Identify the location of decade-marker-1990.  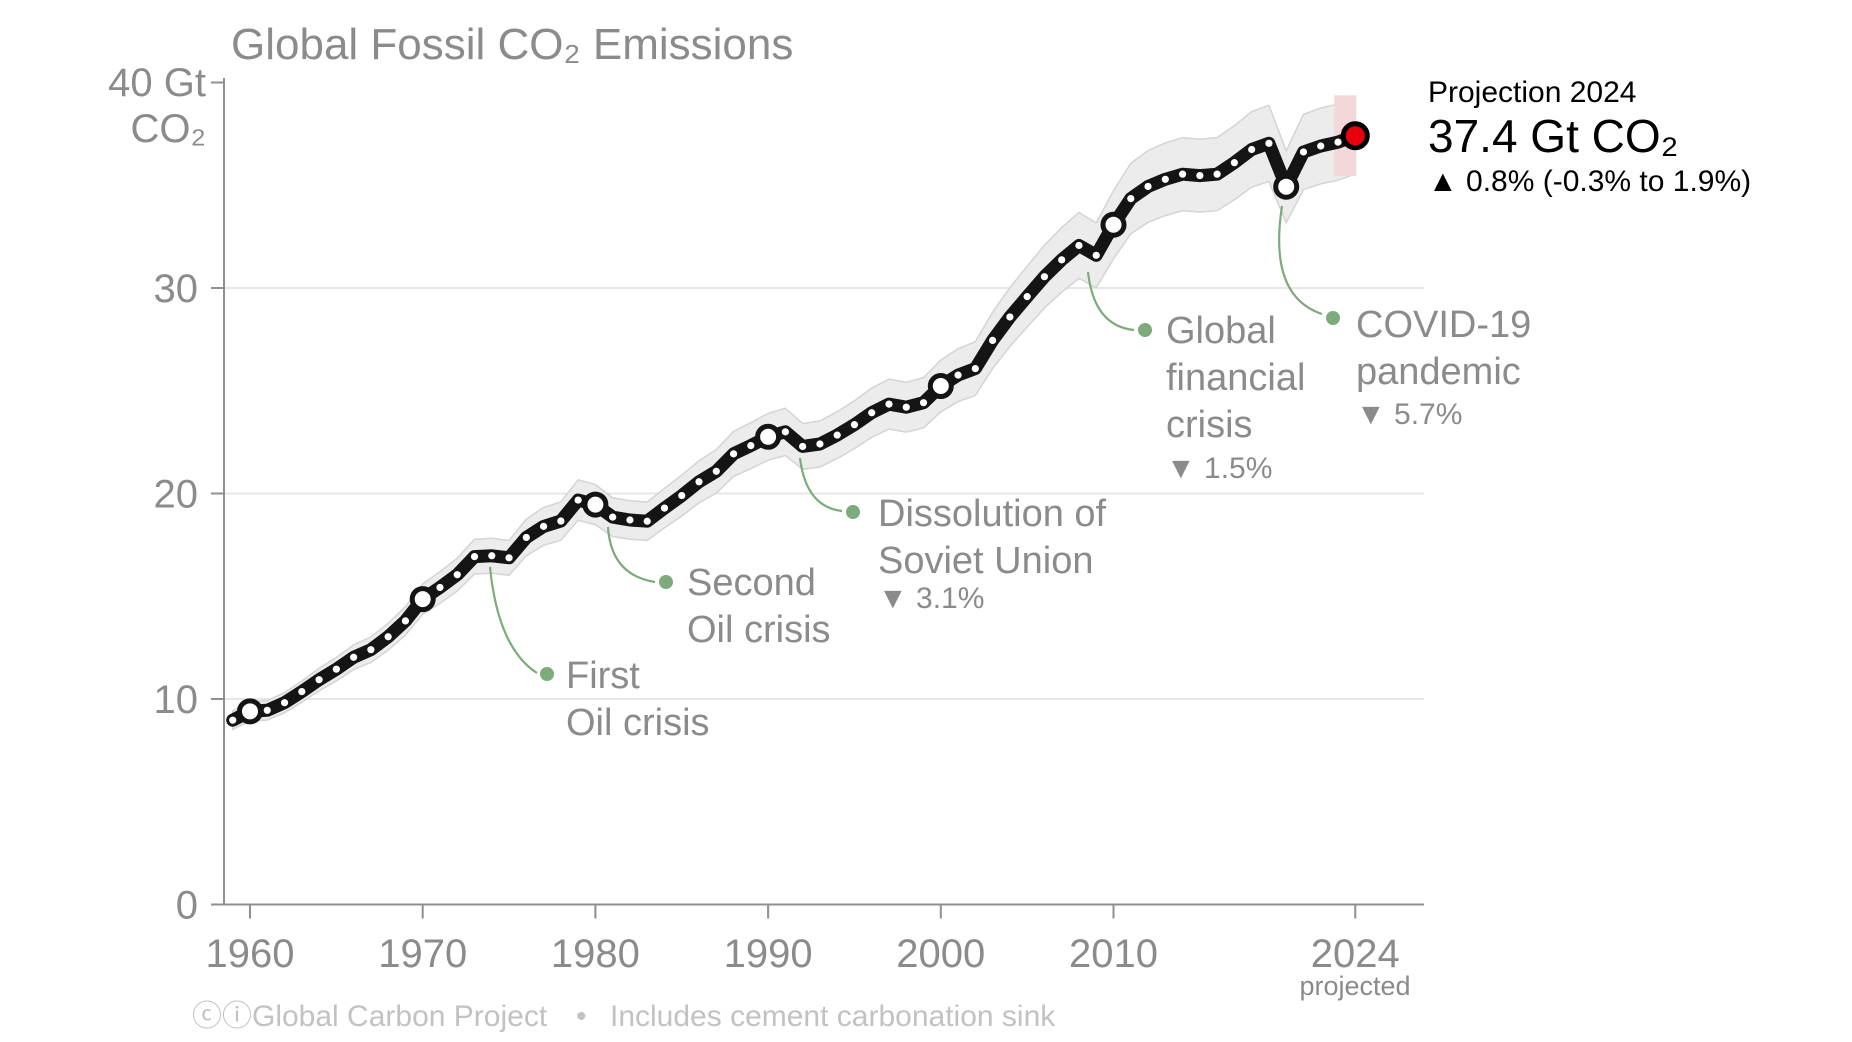
(768, 436).